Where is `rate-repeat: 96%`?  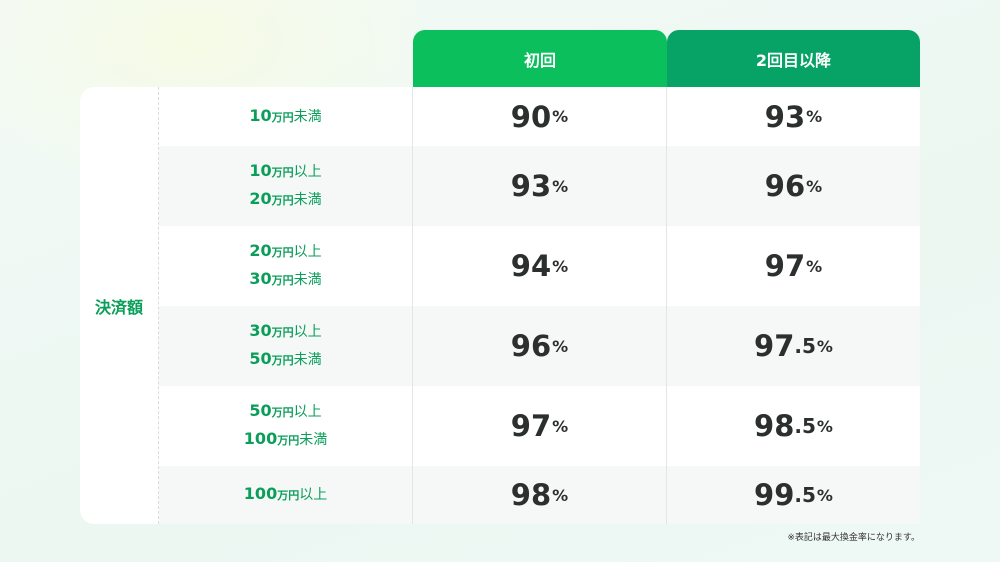
rate-repeat: 96% is located at coordinates (793, 186).